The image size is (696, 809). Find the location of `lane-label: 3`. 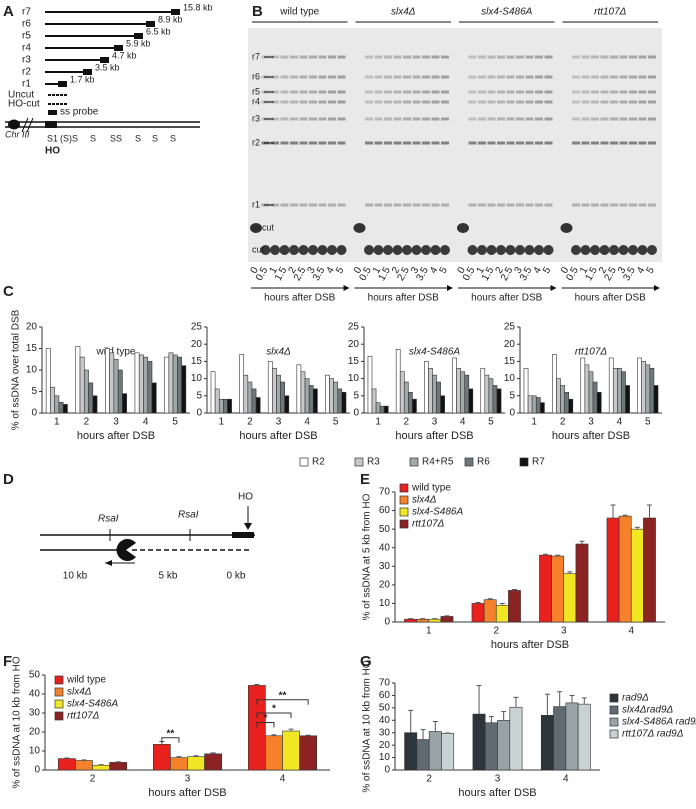

lane-label: 3 is located at coordinates (312, 270).